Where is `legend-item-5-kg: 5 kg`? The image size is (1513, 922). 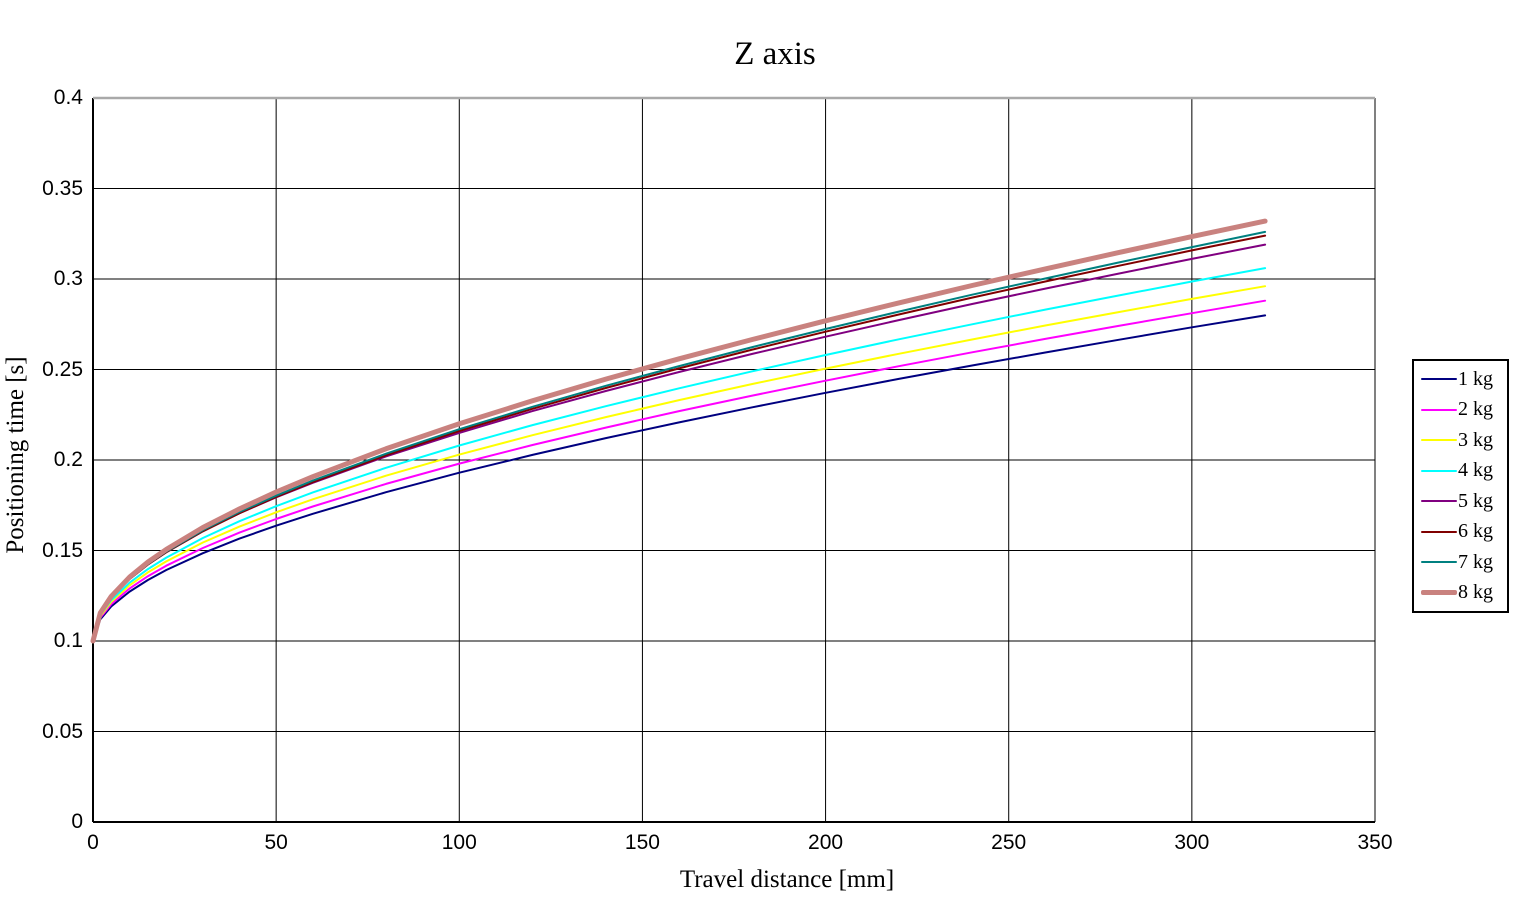
legend-item-5-kg: 5 kg is located at coordinates (1463, 501).